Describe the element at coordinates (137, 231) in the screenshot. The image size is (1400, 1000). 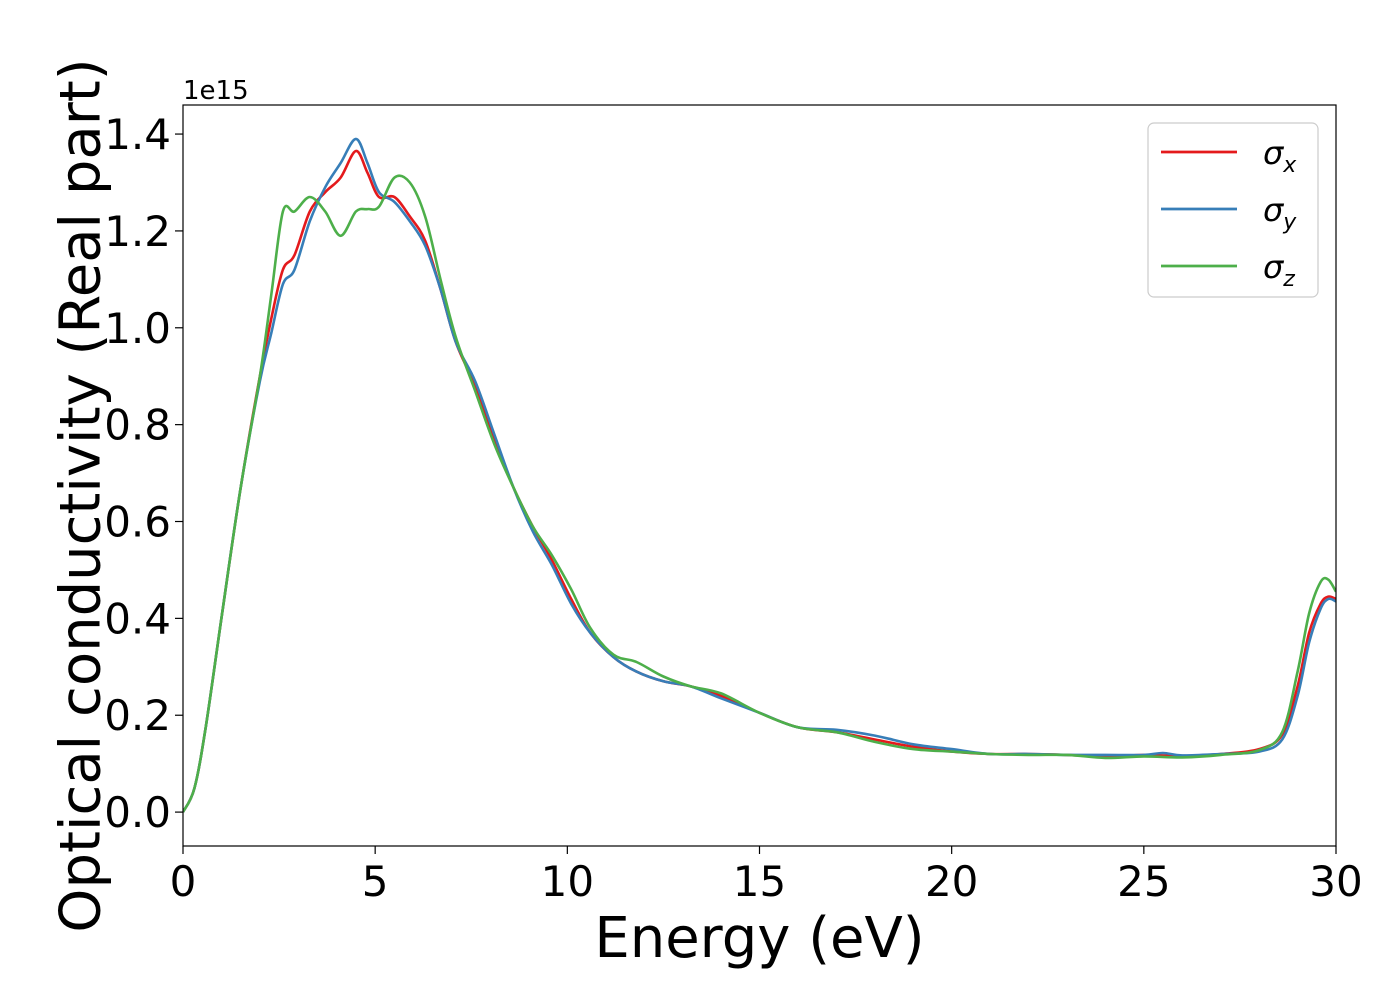
I see `y-tick-label: 1.2` at that location.